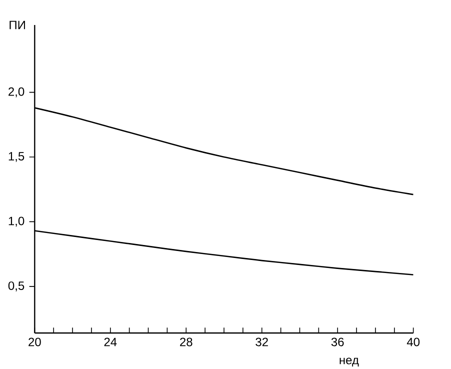 This screenshot has width=451, height=369. I want to click on y-axis-title: ПИ, so click(17, 25).